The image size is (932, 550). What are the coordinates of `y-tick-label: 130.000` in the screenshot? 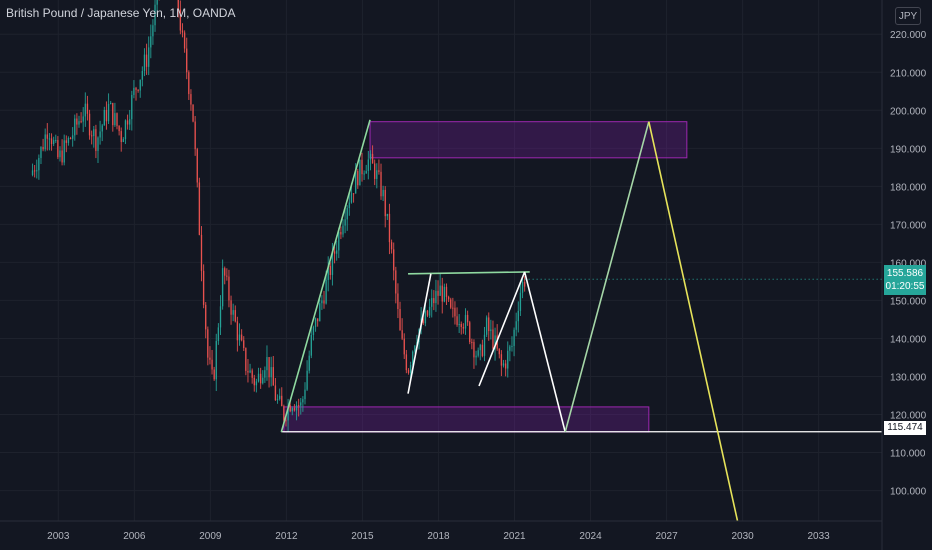 It's located at (908, 377).